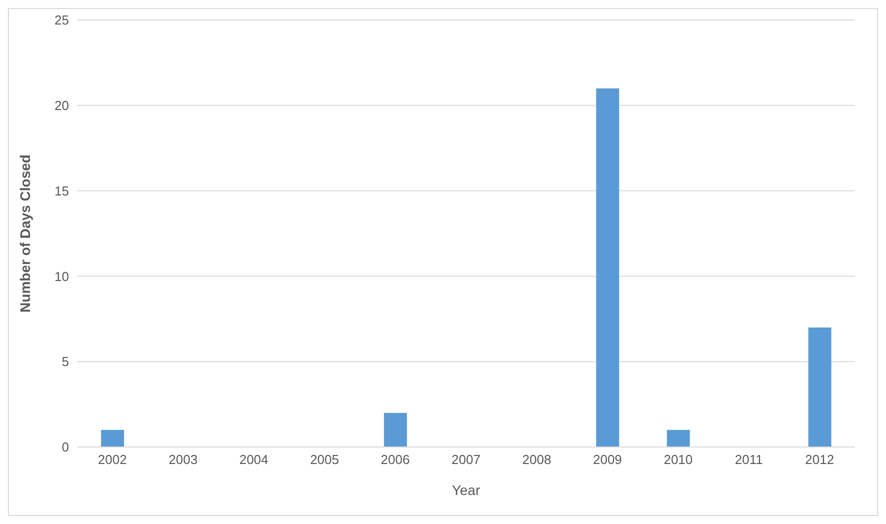  I want to click on y-axis-title: Number of Days Closed, so click(24, 233).